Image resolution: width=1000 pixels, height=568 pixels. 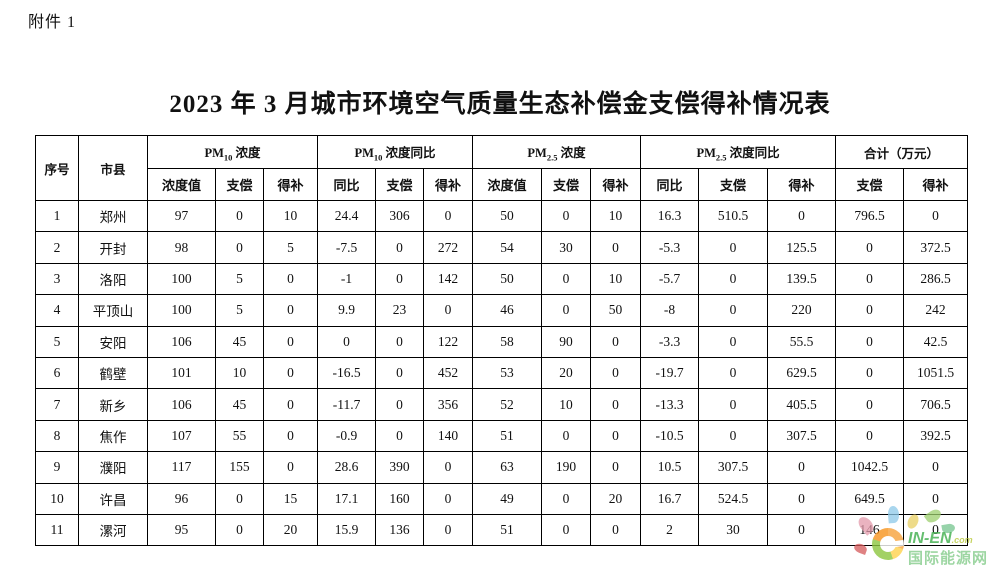 What do you see at coordinates (57, 168) in the screenshot?
I see `col-header-index: 序号` at bounding box center [57, 168].